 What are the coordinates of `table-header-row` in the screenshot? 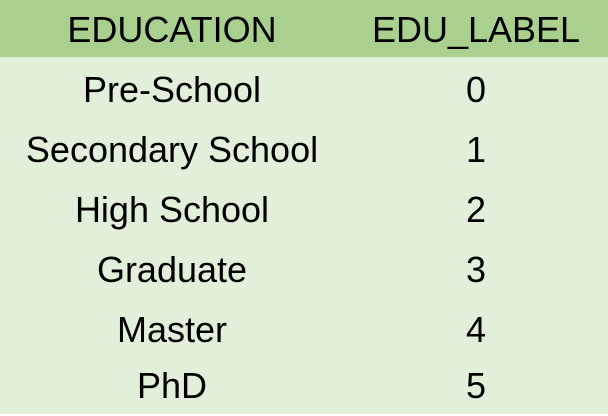 It's located at (304, 28).